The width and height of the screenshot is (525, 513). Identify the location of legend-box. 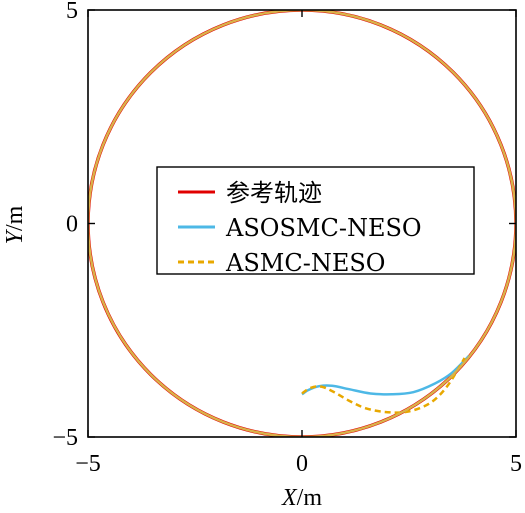
(315, 220).